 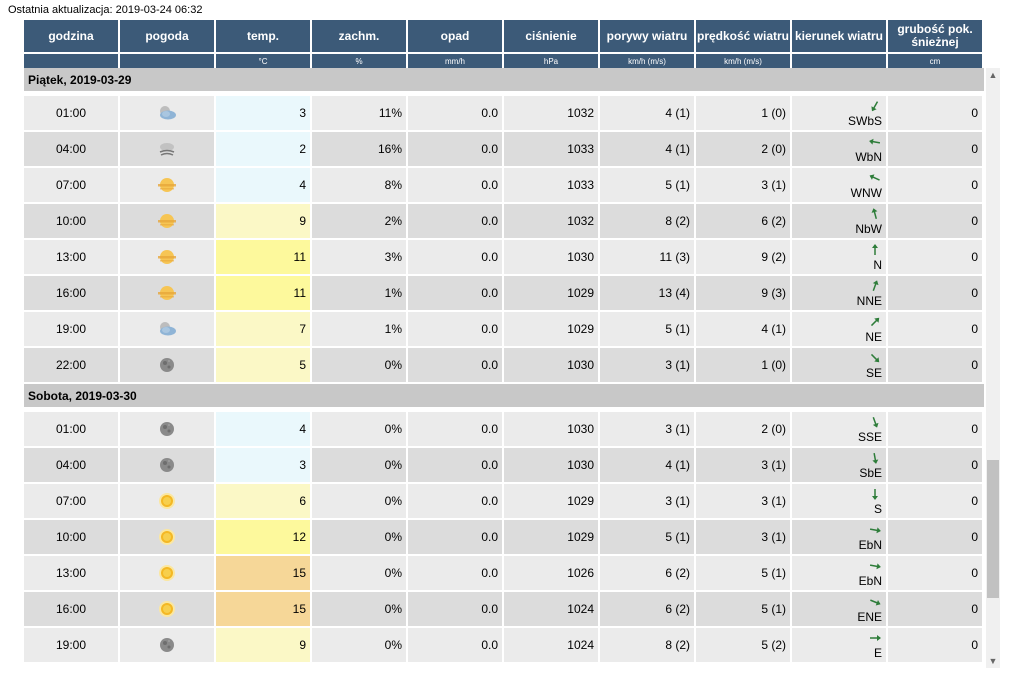 What do you see at coordinates (839, 465) in the screenshot?
I see `wind-dir-cell: SbE` at bounding box center [839, 465].